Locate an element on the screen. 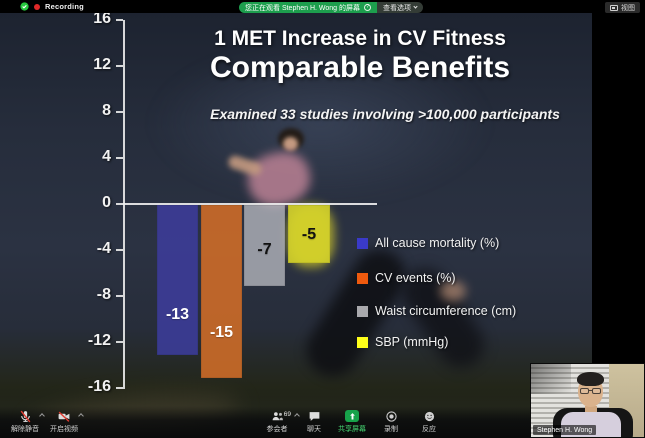 The width and height of the screenshot is (645, 438). watching-text: 您正在观看 Stephen H. Wong 的屏幕 is located at coordinates (303, 8).